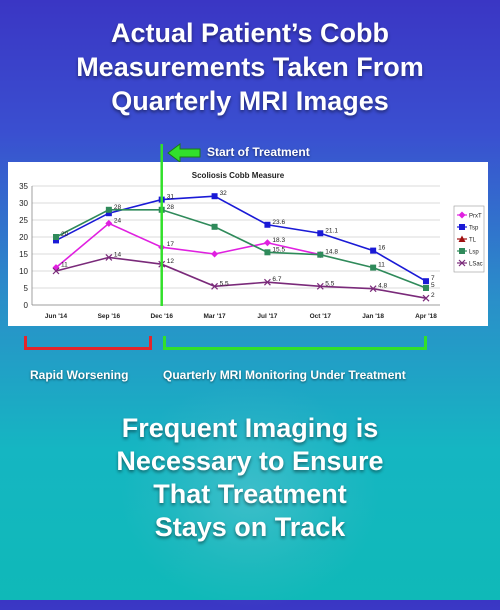  What do you see at coordinates (188, 245) in the screenshot?
I see `series-line-prxt` at bounding box center [188, 245].